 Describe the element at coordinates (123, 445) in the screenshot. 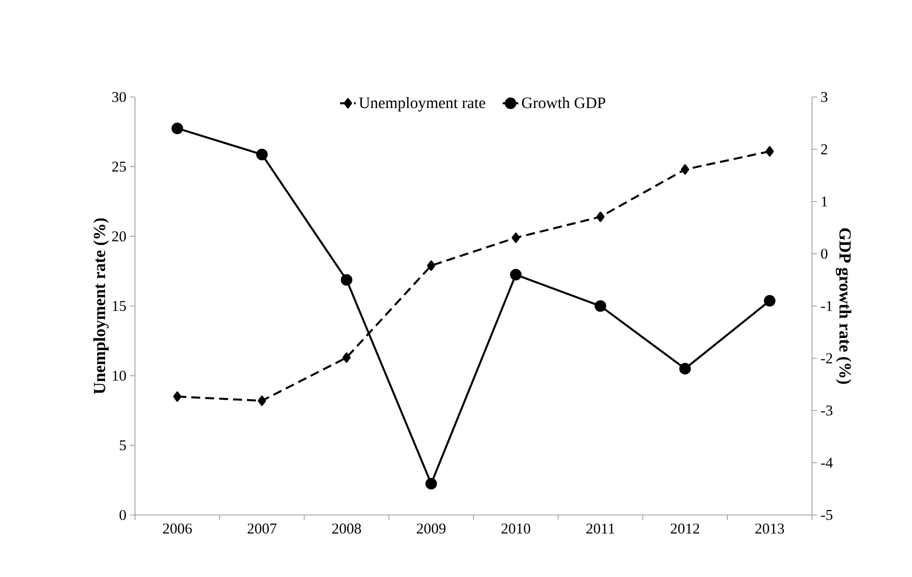

I see `y-tick-label: 5` at that location.